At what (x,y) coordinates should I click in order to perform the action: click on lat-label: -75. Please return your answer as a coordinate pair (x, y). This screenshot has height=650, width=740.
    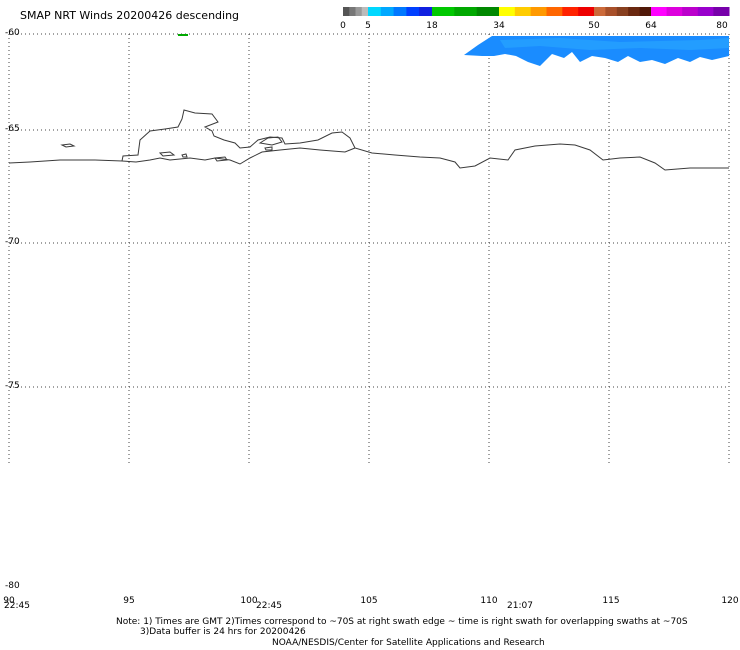
    Looking at the image, I should click on (12, 386).